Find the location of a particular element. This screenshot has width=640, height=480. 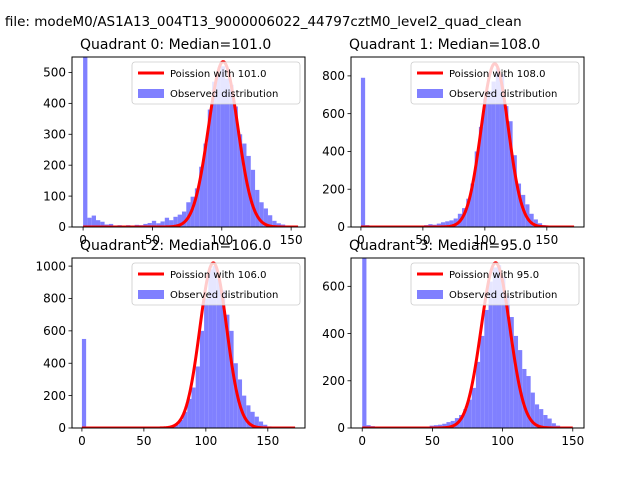

legend: Poission with 101.0 Observed distribution is located at coordinates (216, 83).